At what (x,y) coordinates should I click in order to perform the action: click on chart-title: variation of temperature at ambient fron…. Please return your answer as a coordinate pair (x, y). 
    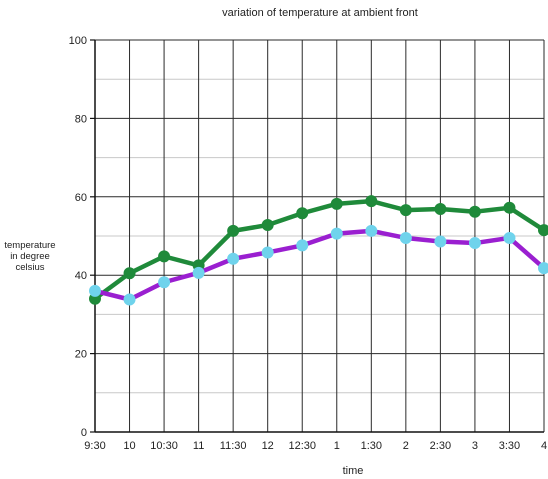
    Looking at the image, I should click on (320, 13).